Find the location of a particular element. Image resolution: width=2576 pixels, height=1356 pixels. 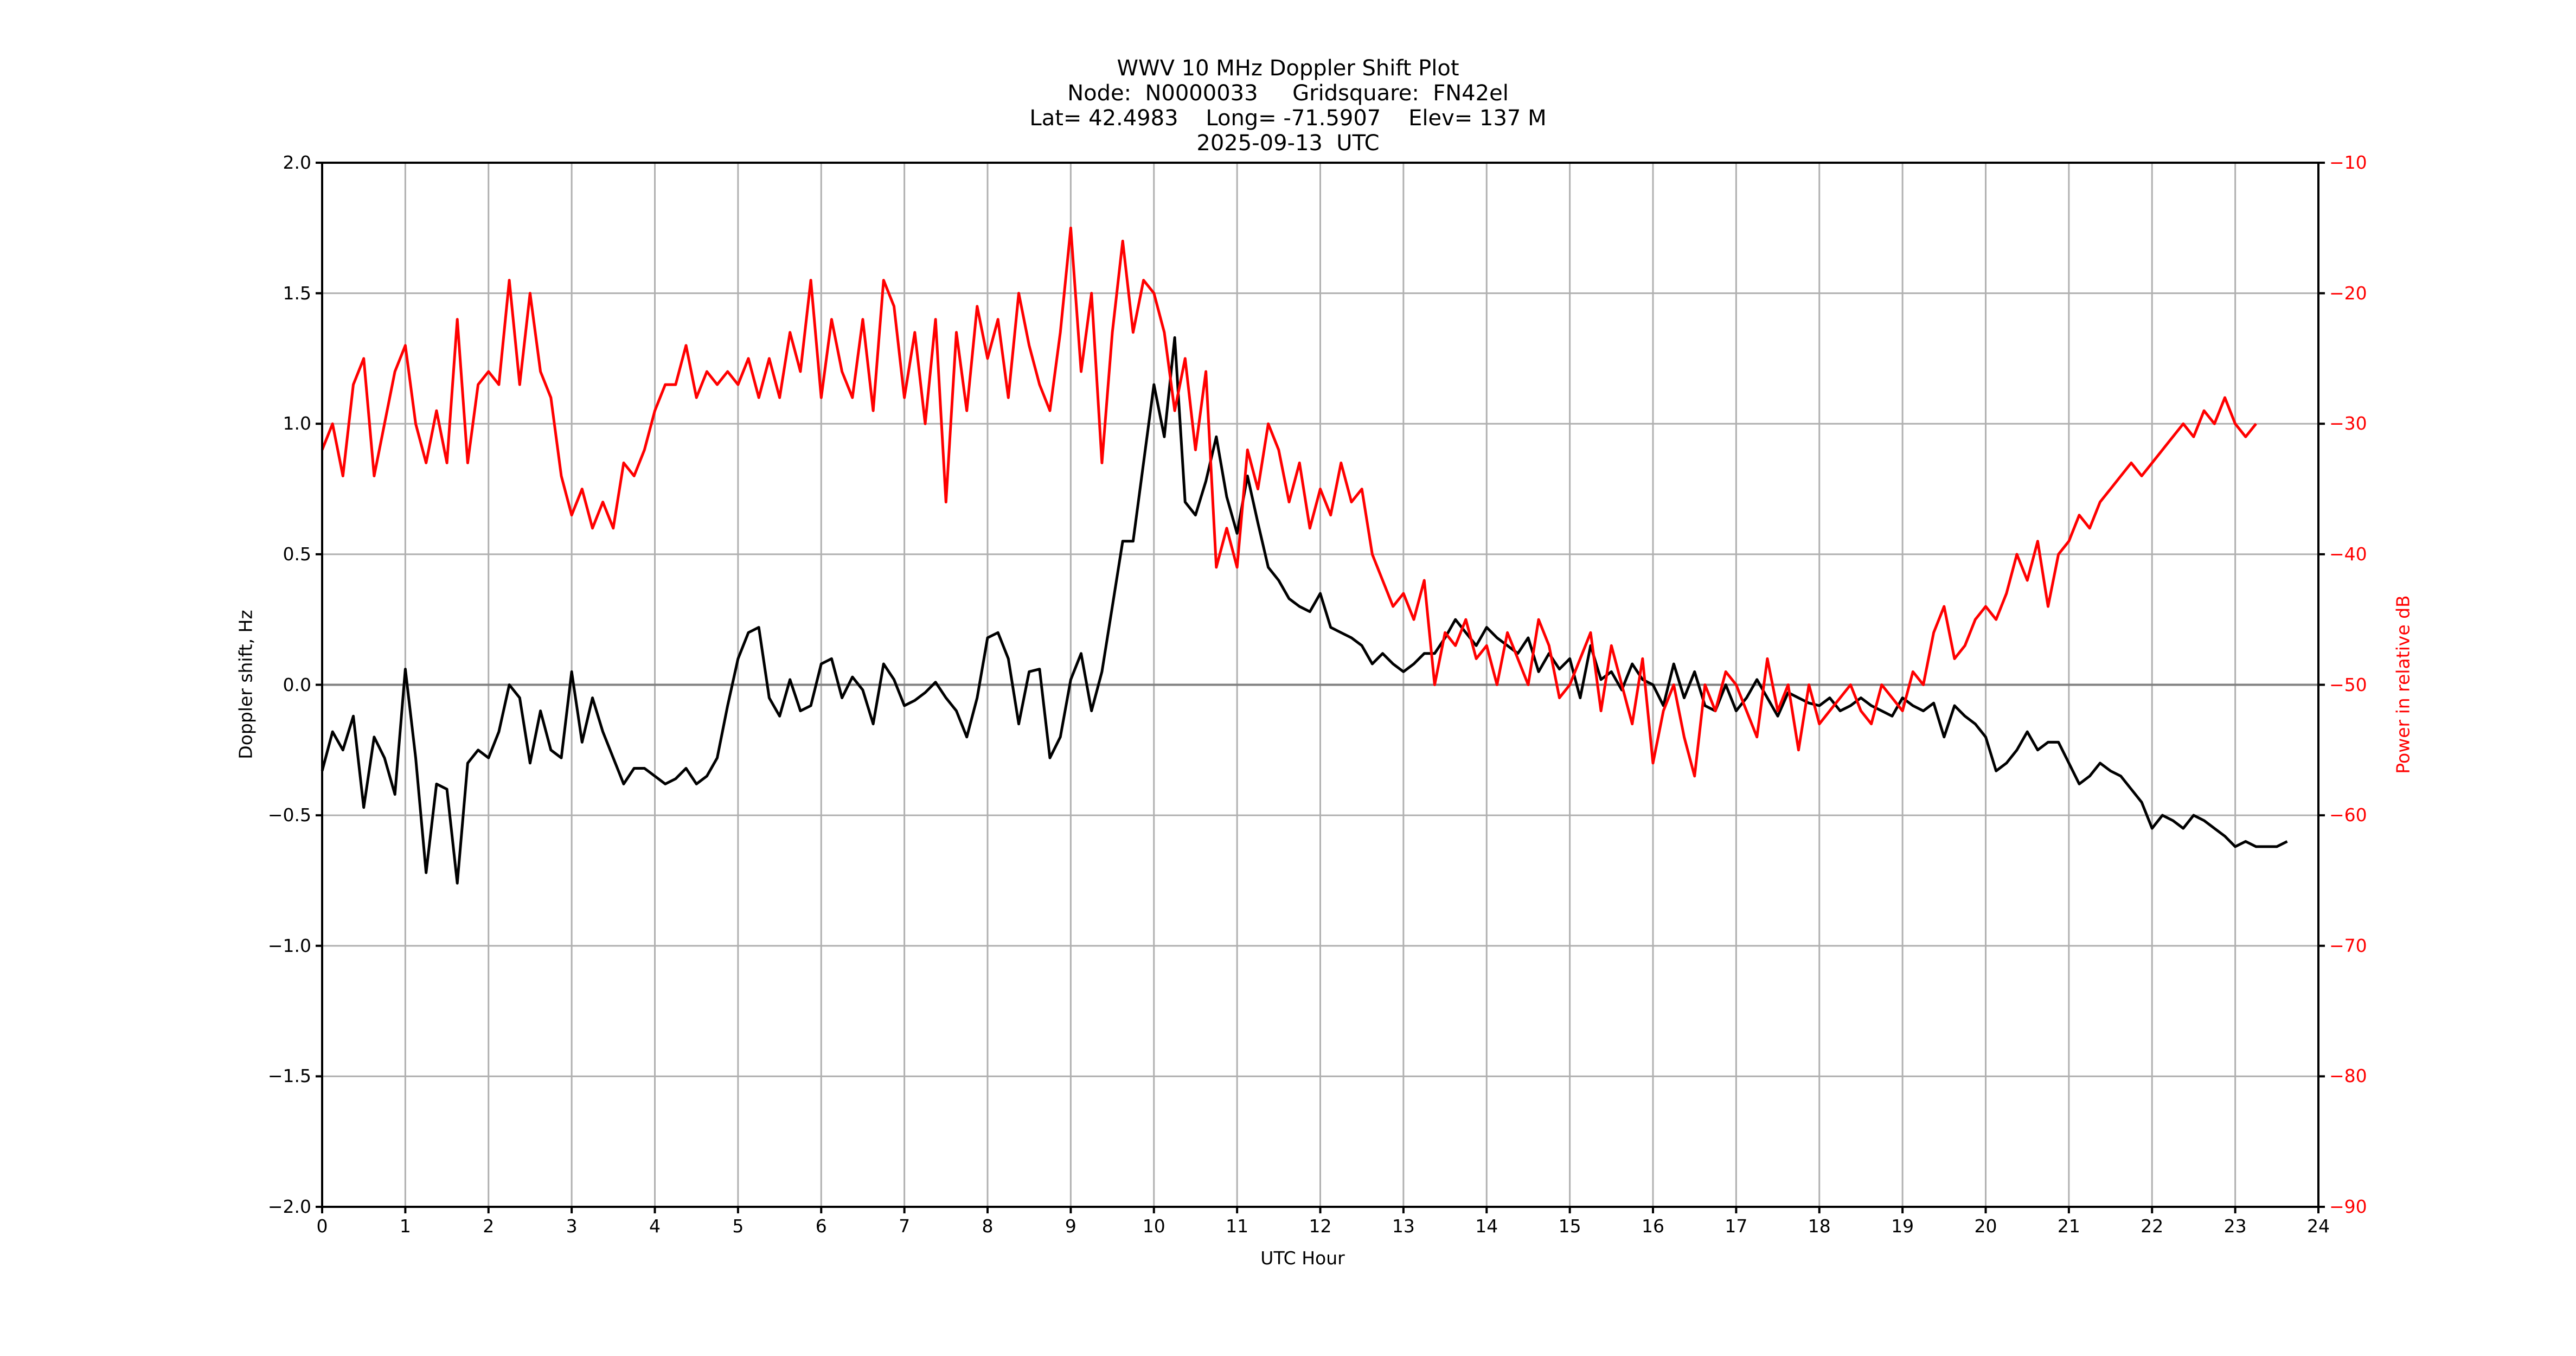

x-tick-label: 3 is located at coordinates (572, 1226).